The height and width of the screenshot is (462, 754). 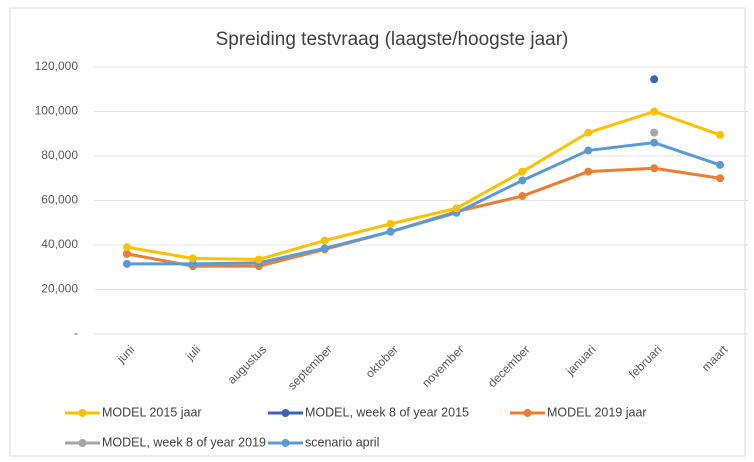 I want to click on y-tick-label: 60,000, so click(x=59, y=200).